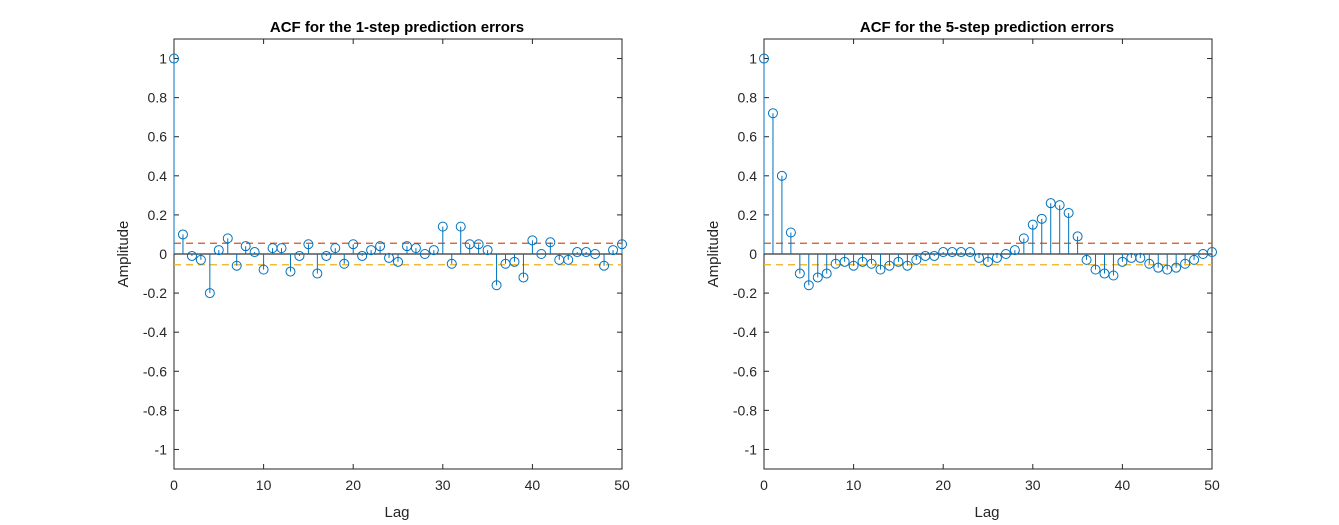 Image resolution: width=1339 pixels, height=525 pixels. Describe the element at coordinates (748, 176) in the screenshot. I see `y-tick-label: 0.4` at that location.